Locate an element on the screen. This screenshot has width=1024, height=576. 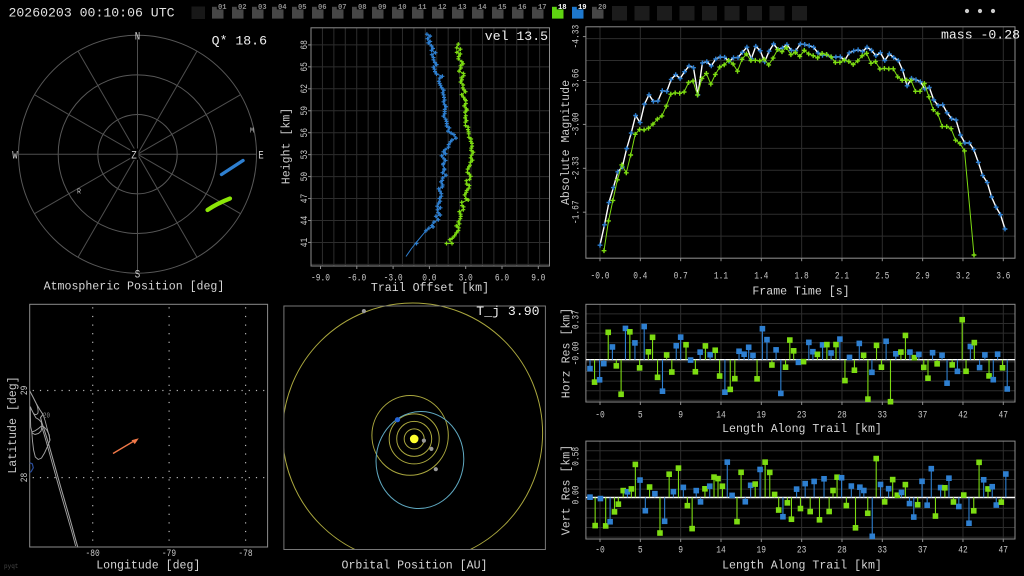
svg-text: -79 is located at coordinates (169, 554).